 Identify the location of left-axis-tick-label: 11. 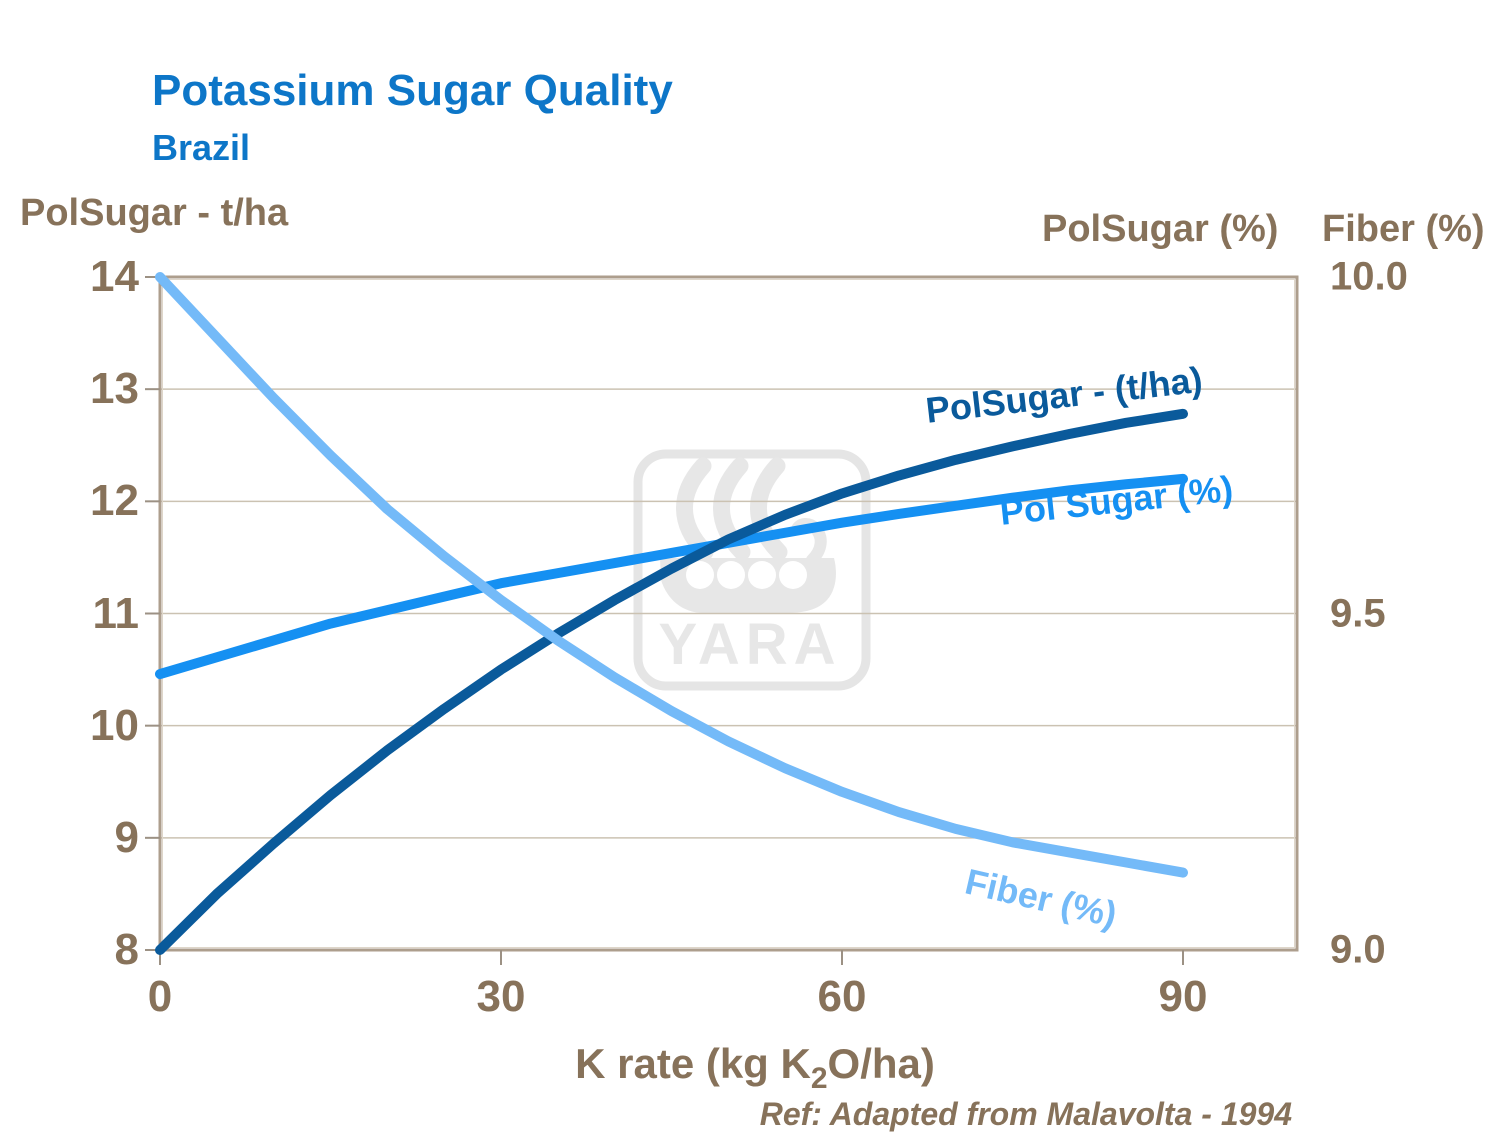
(115, 613).